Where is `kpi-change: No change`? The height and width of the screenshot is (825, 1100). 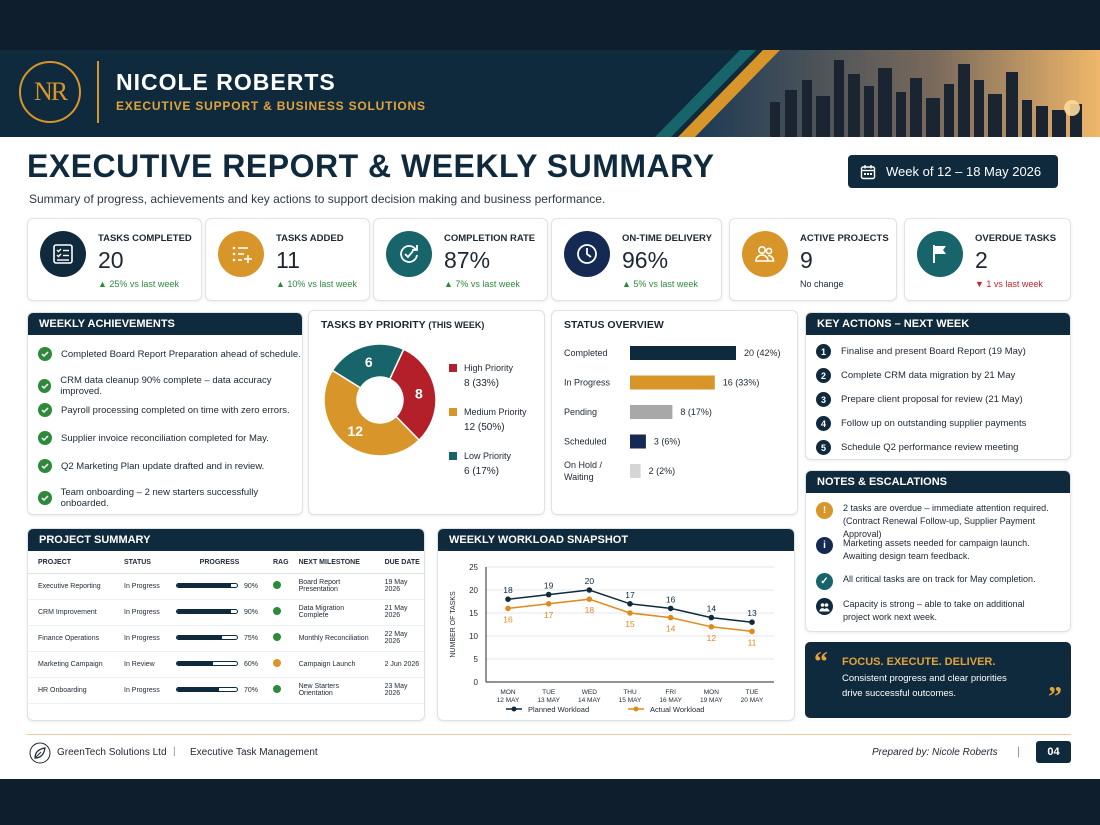
kpi-change: No change is located at coordinates (822, 284).